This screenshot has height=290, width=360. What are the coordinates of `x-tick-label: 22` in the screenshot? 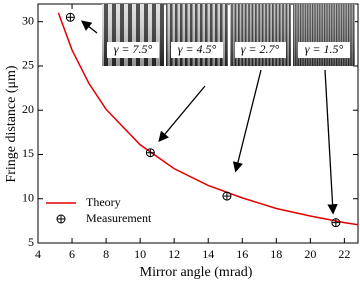 It's located at (344, 254).